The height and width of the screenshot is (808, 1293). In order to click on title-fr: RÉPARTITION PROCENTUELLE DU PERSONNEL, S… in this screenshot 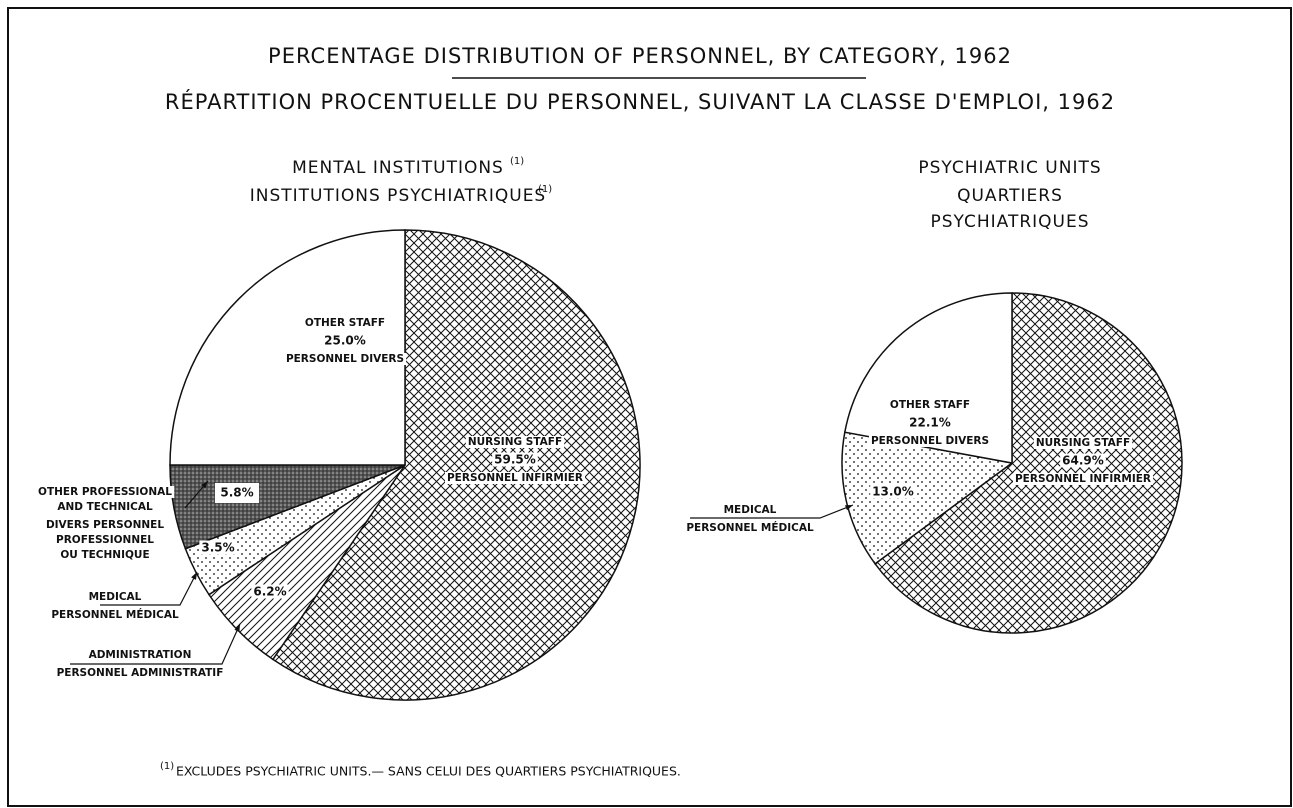, I will do `click(640, 101)`.